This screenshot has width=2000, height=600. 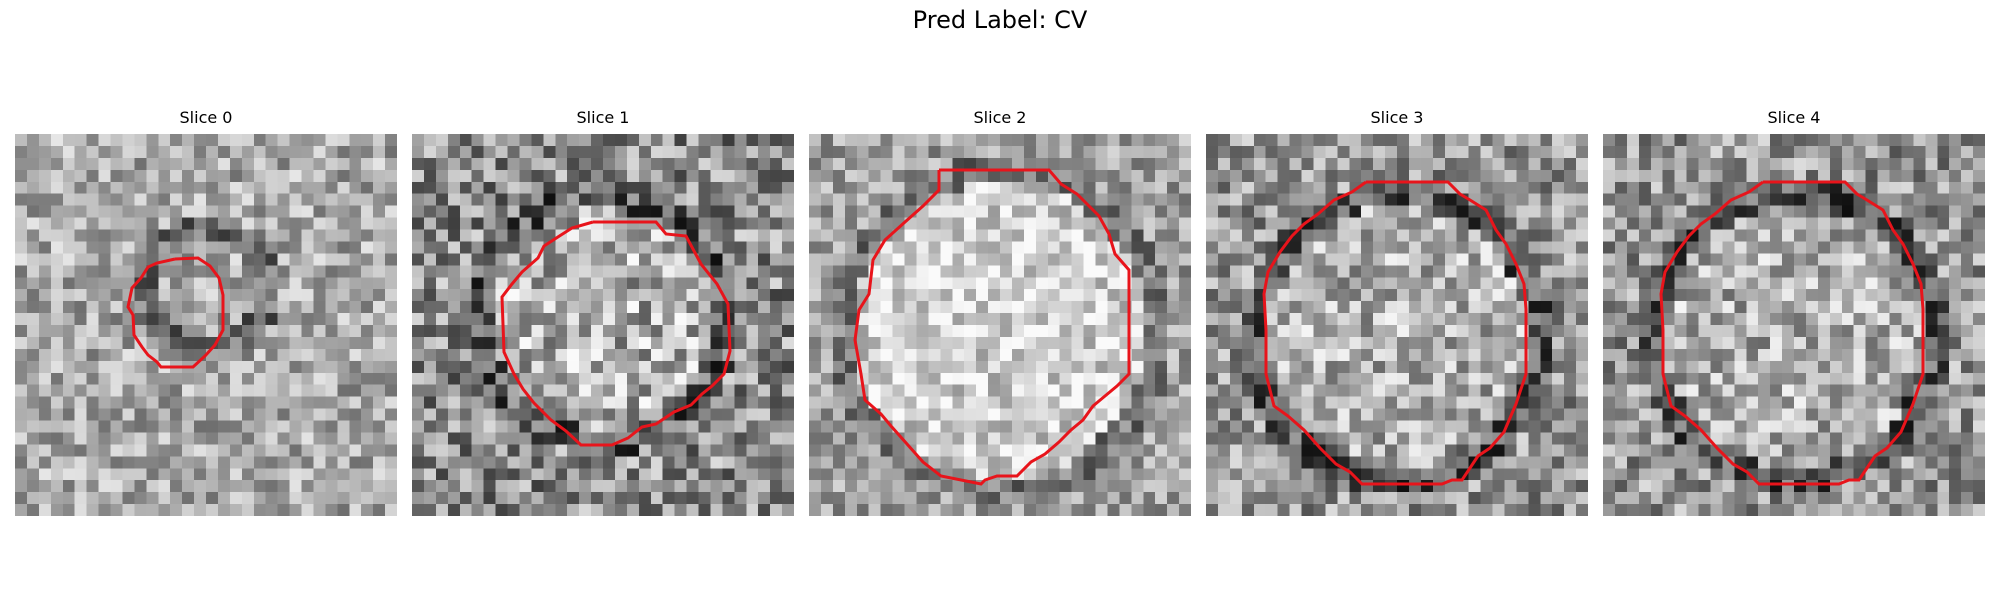 I want to click on figure-title: Pred Label: CV, so click(x=1000, y=20).